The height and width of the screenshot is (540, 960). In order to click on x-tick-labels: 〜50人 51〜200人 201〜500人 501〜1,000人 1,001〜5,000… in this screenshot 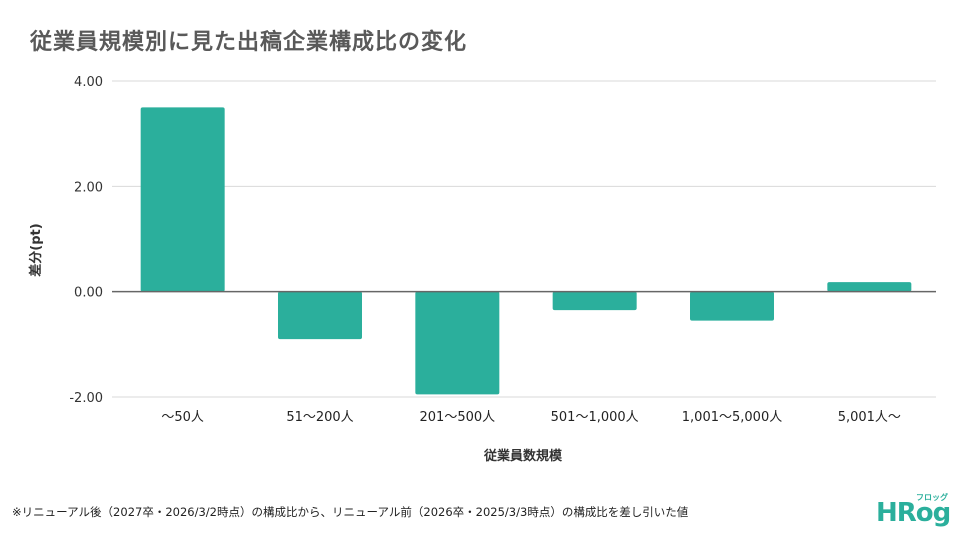, I will do `click(531, 417)`.